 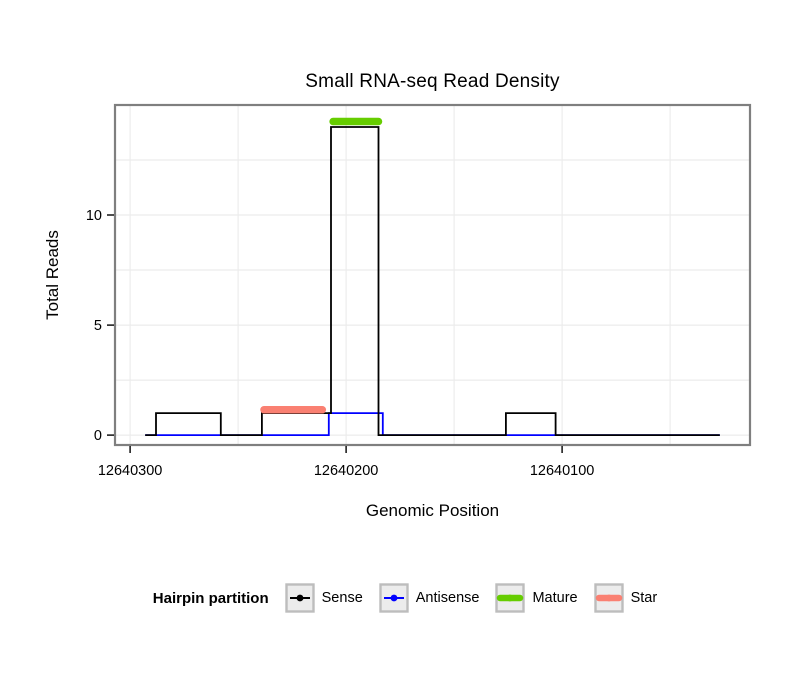 What do you see at coordinates (555, 598) in the screenshot?
I see `legend-item-label: Mature` at bounding box center [555, 598].